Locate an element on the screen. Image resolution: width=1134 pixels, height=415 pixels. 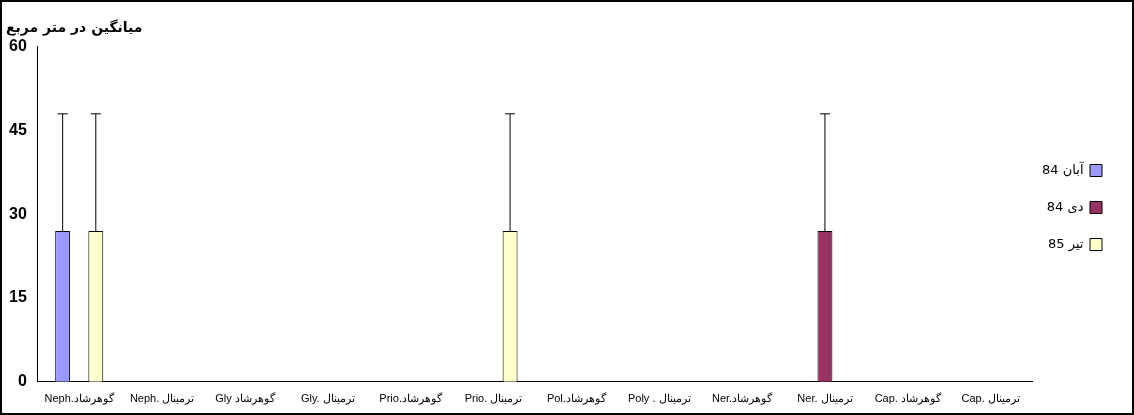
x-tick-label: Gly. ترمینال is located at coordinates (327, 399).